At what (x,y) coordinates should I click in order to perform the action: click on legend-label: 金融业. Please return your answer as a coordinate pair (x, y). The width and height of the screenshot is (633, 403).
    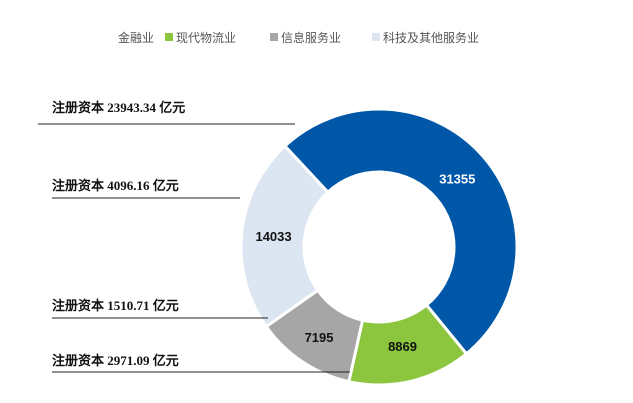
    Looking at the image, I should click on (136, 37).